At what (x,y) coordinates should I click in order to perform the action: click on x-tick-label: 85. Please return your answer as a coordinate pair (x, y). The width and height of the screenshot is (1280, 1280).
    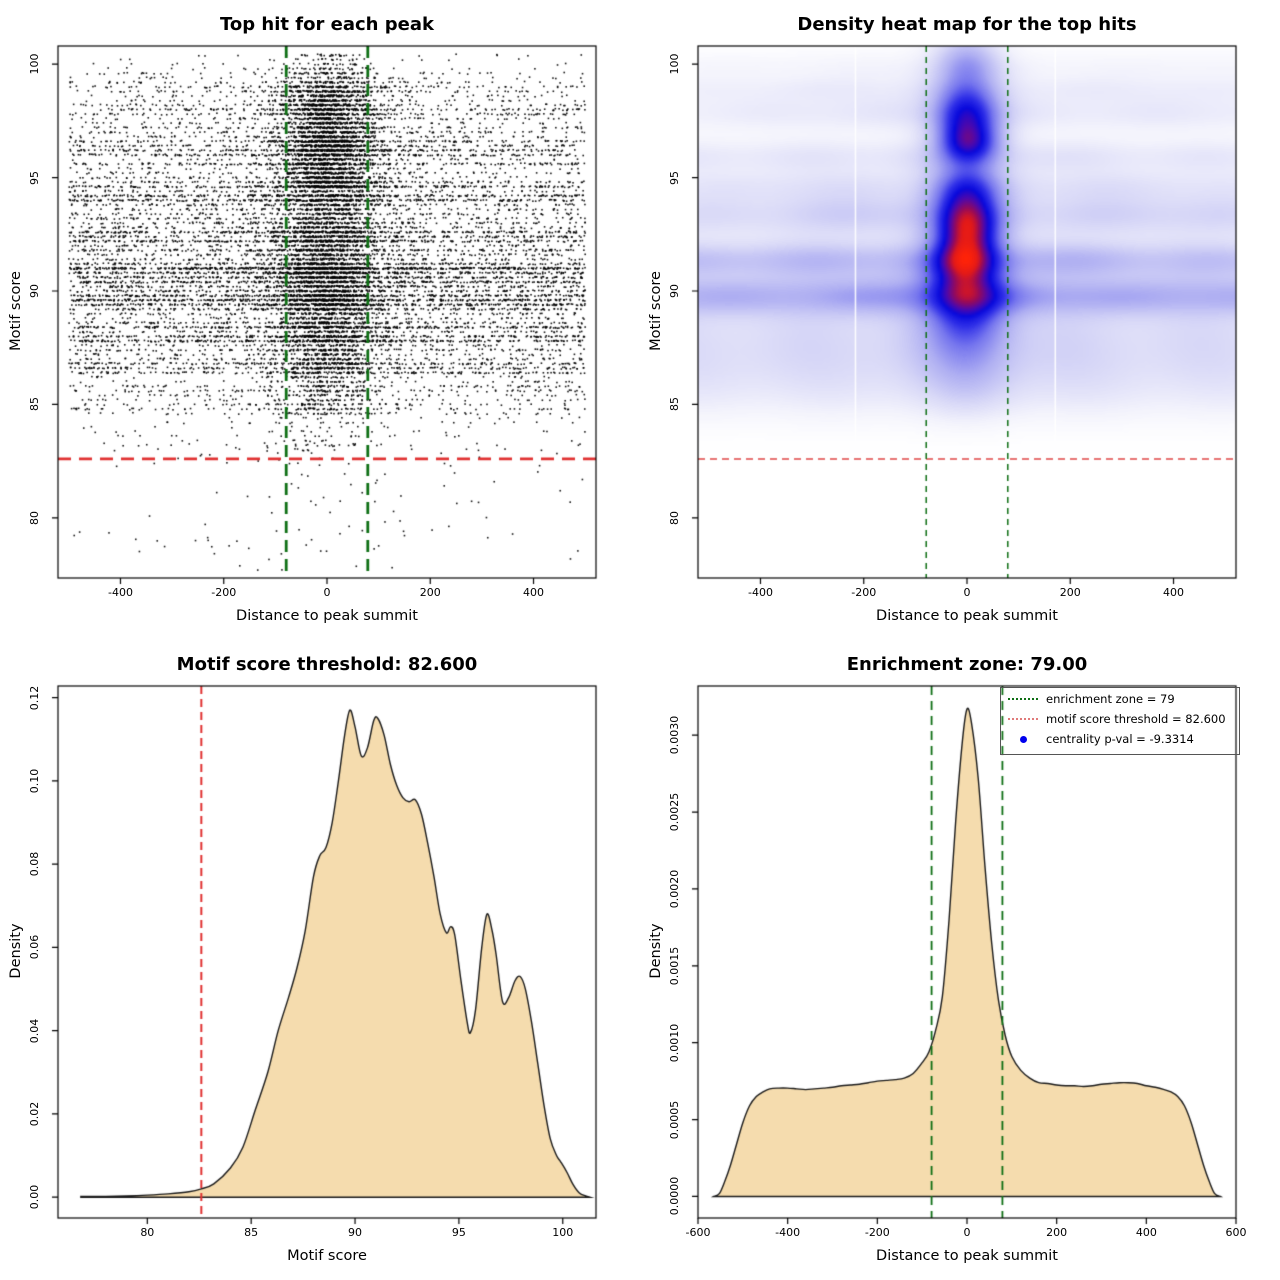
    Looking at the image, I should click on (251, 1232).